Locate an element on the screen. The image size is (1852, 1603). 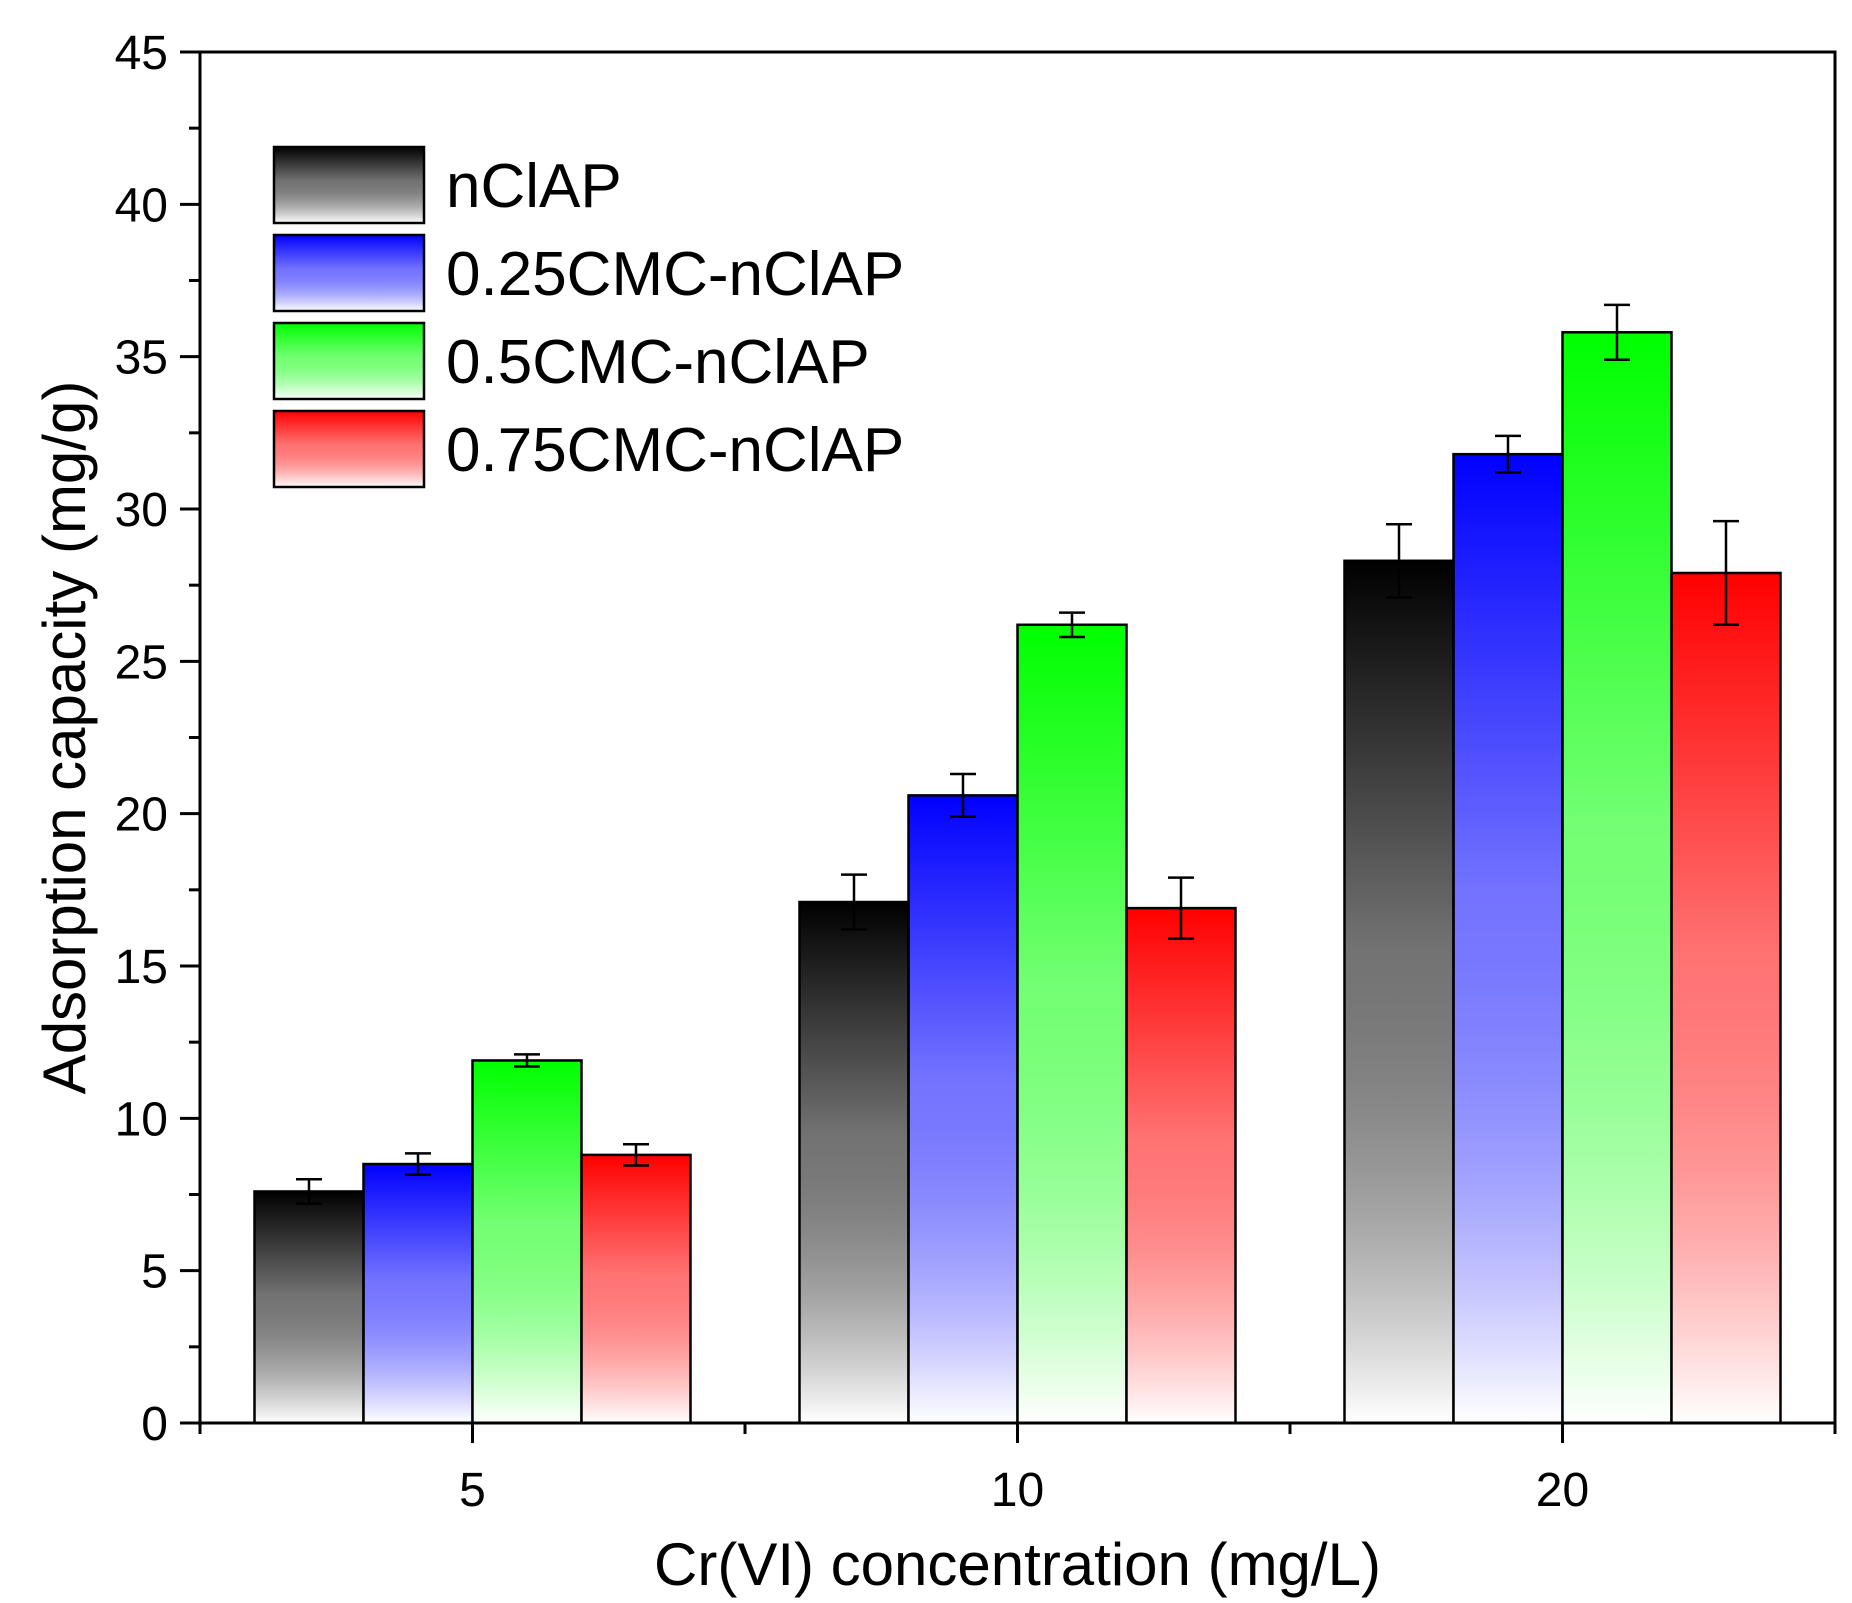
bar-0.25CMC-nClAP-5 is located at coordinates (418, 1293).